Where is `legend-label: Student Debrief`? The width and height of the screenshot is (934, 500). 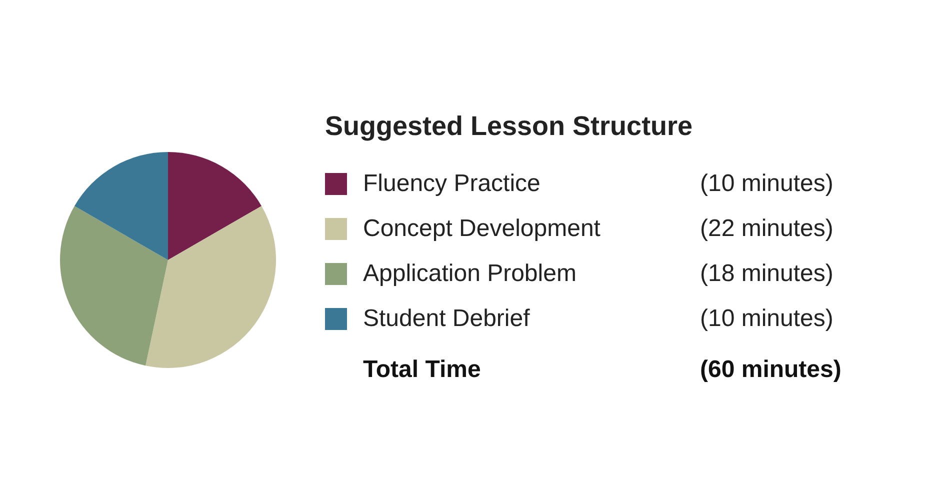 legend-label: Student Debrief is located at coordinates (446, 318).